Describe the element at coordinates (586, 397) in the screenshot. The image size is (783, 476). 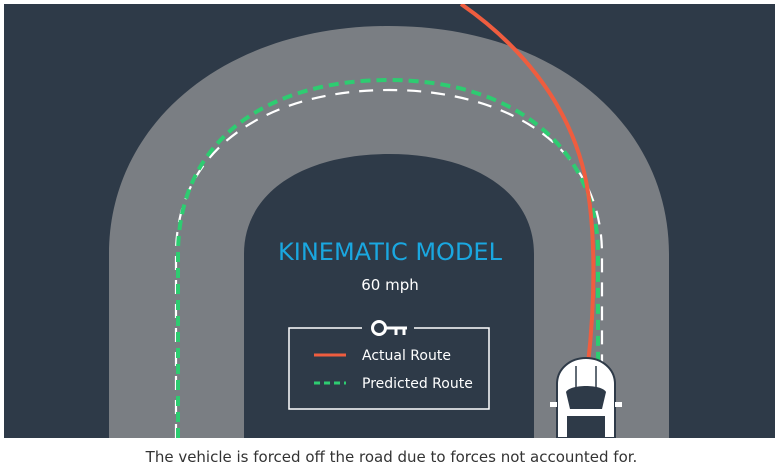
I see `car` at that location.